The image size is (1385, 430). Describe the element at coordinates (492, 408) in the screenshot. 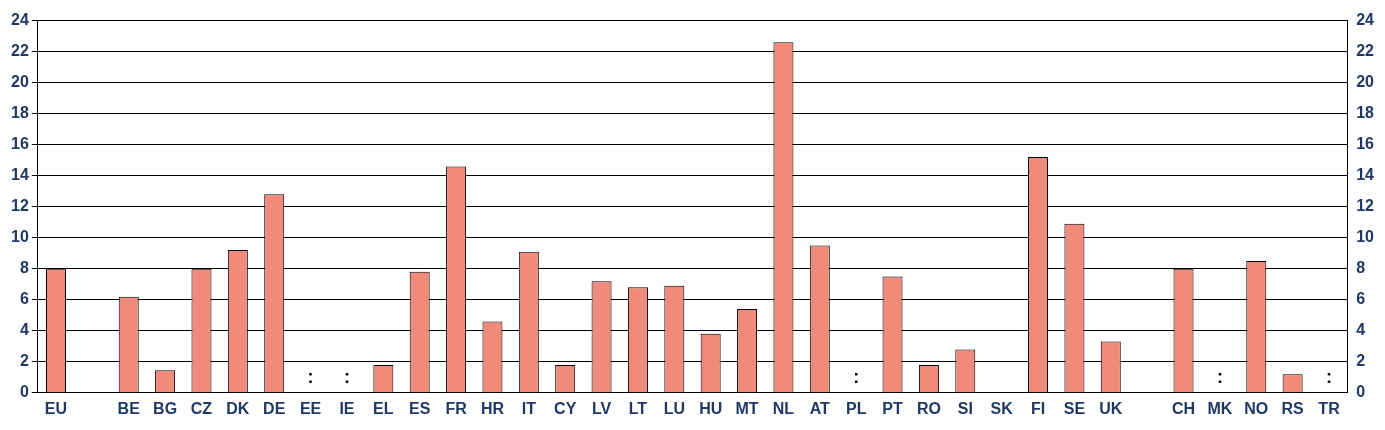

I see `x-tick-label: HR` at that location.